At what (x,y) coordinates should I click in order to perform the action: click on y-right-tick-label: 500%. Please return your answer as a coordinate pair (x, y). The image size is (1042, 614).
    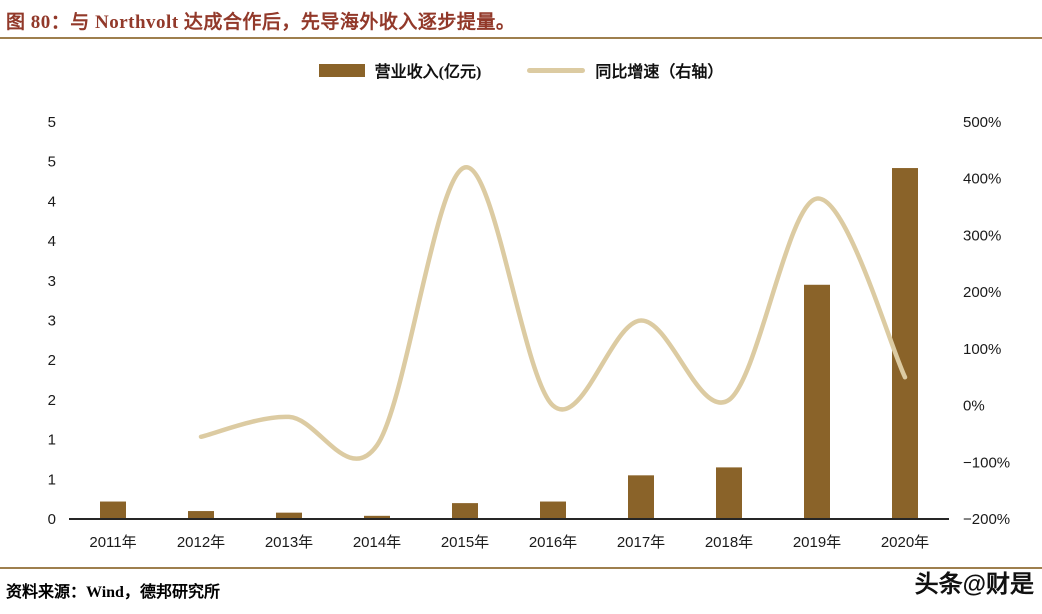
    Looking at the image, I should click on (982, 122).